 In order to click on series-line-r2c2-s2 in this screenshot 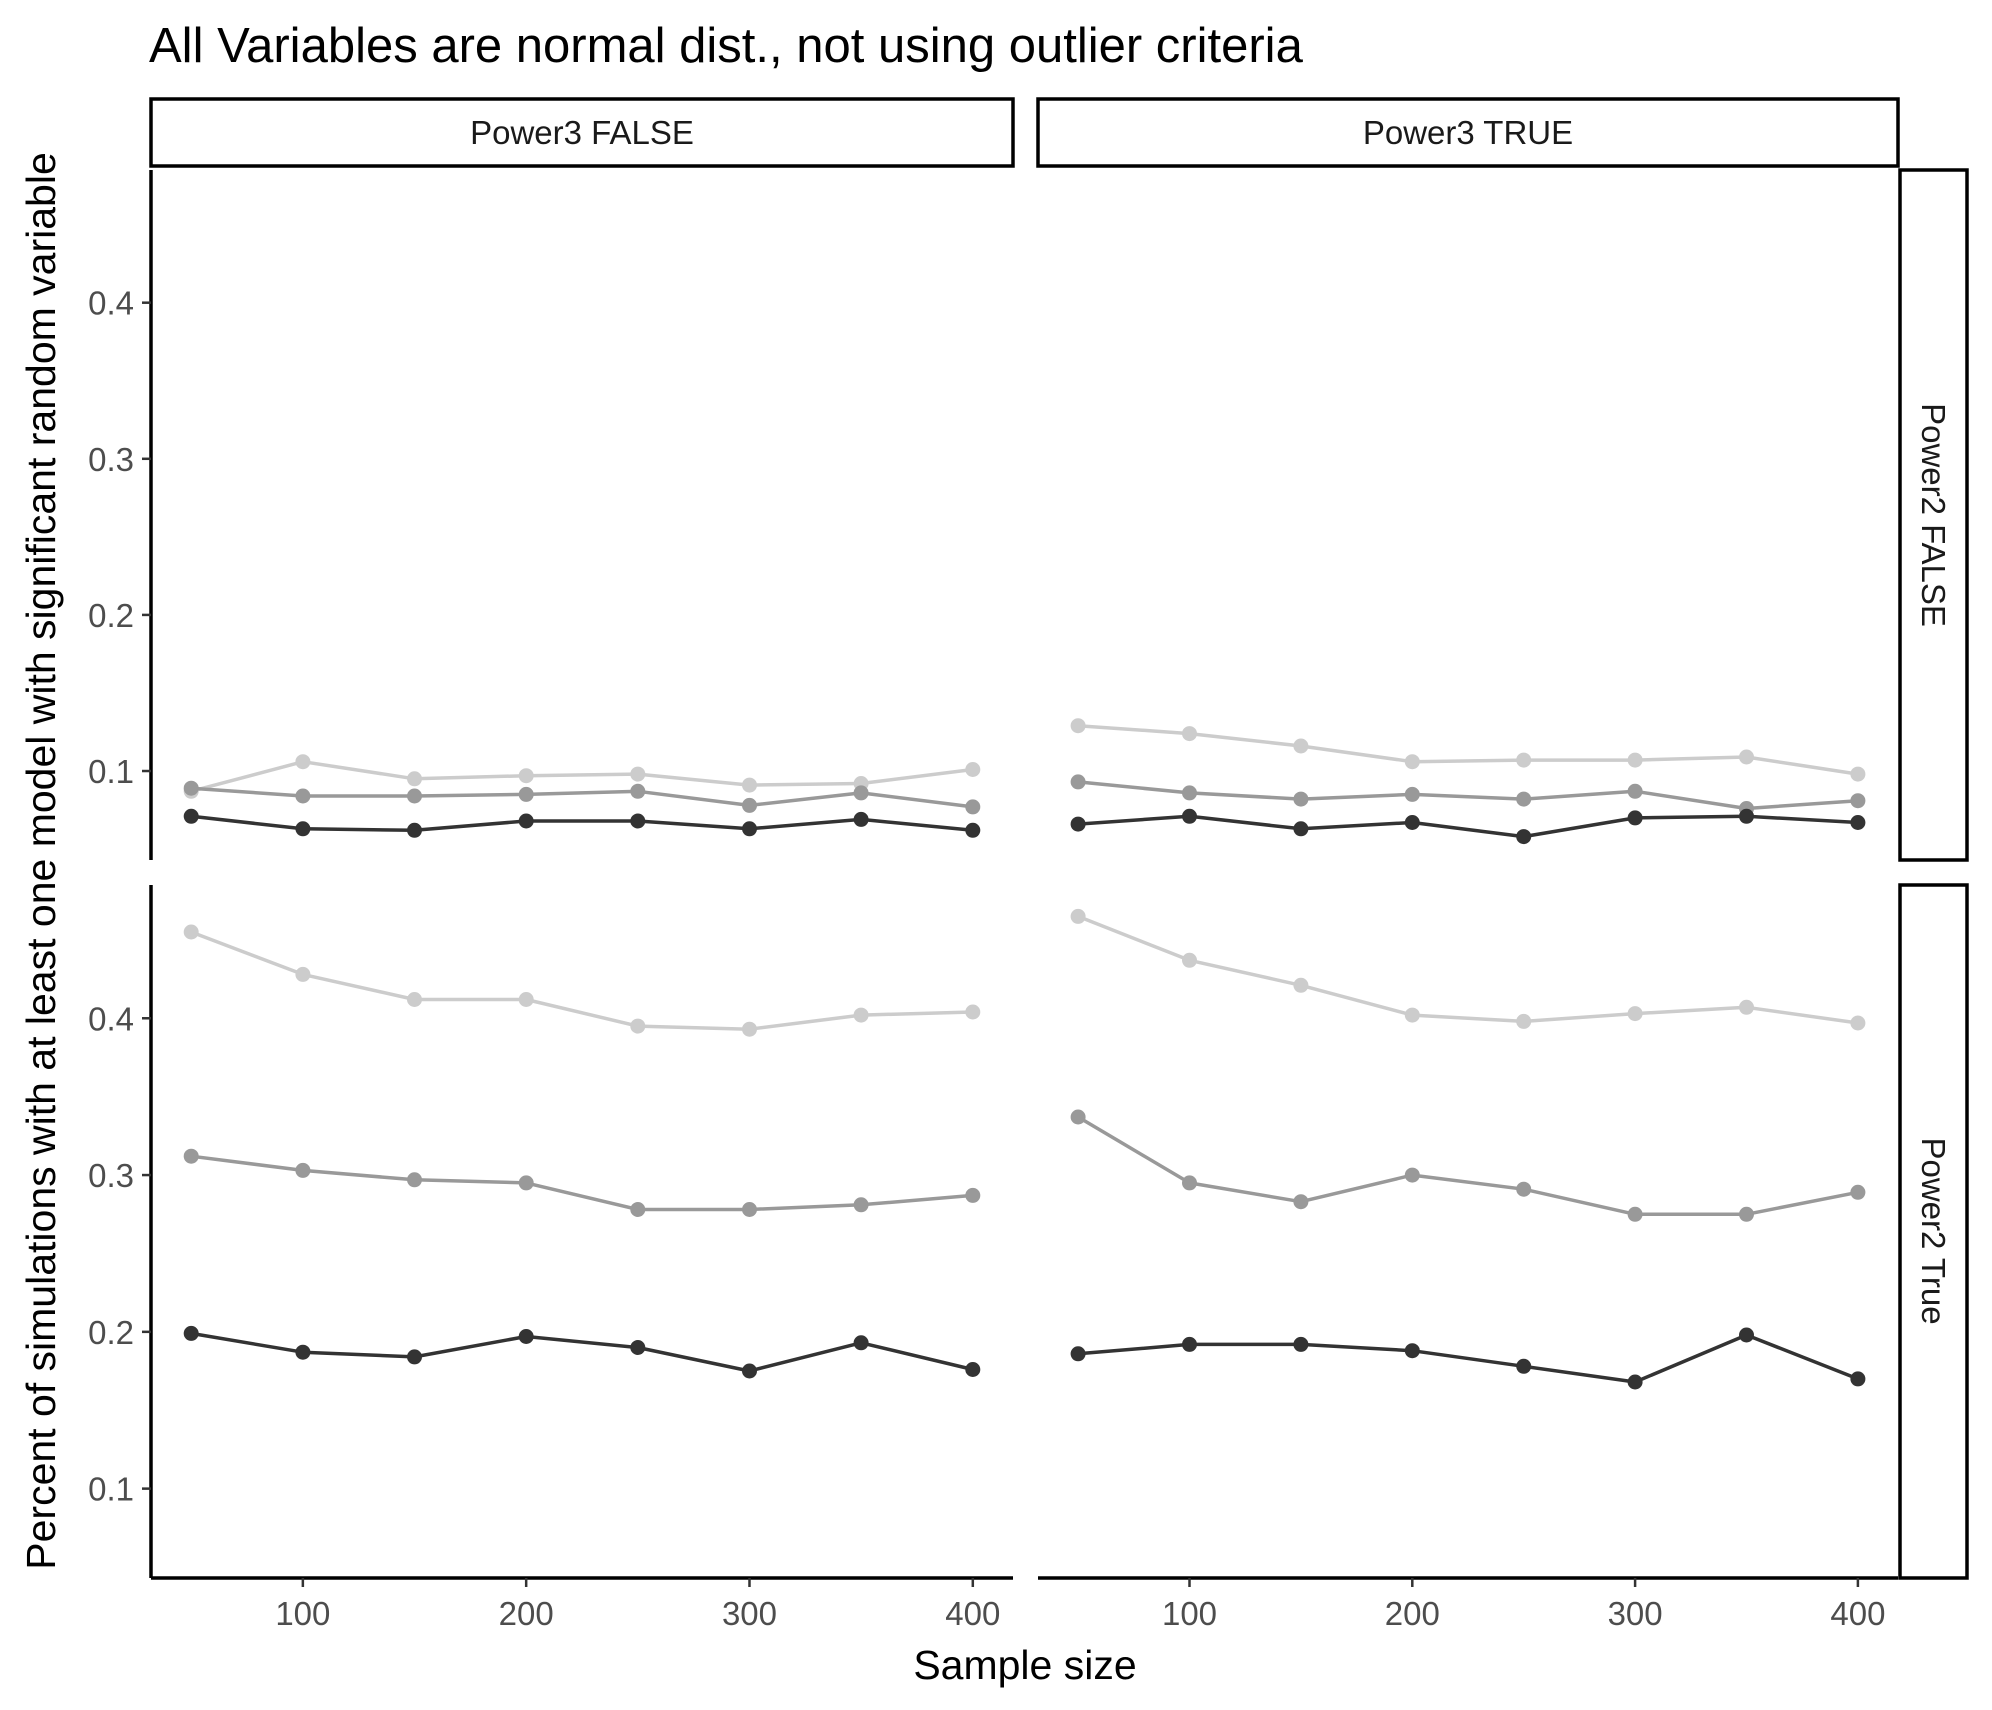, I will do `click(1468, 1166)`.